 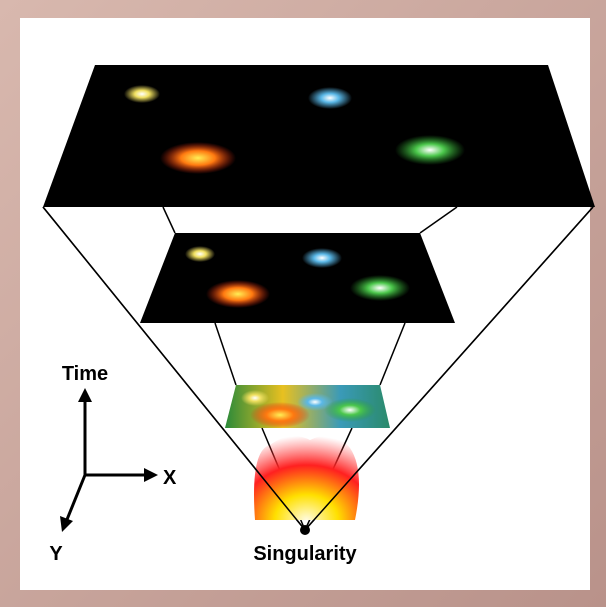 I want to click on big-bang-glow, so click(x=306, y=477).